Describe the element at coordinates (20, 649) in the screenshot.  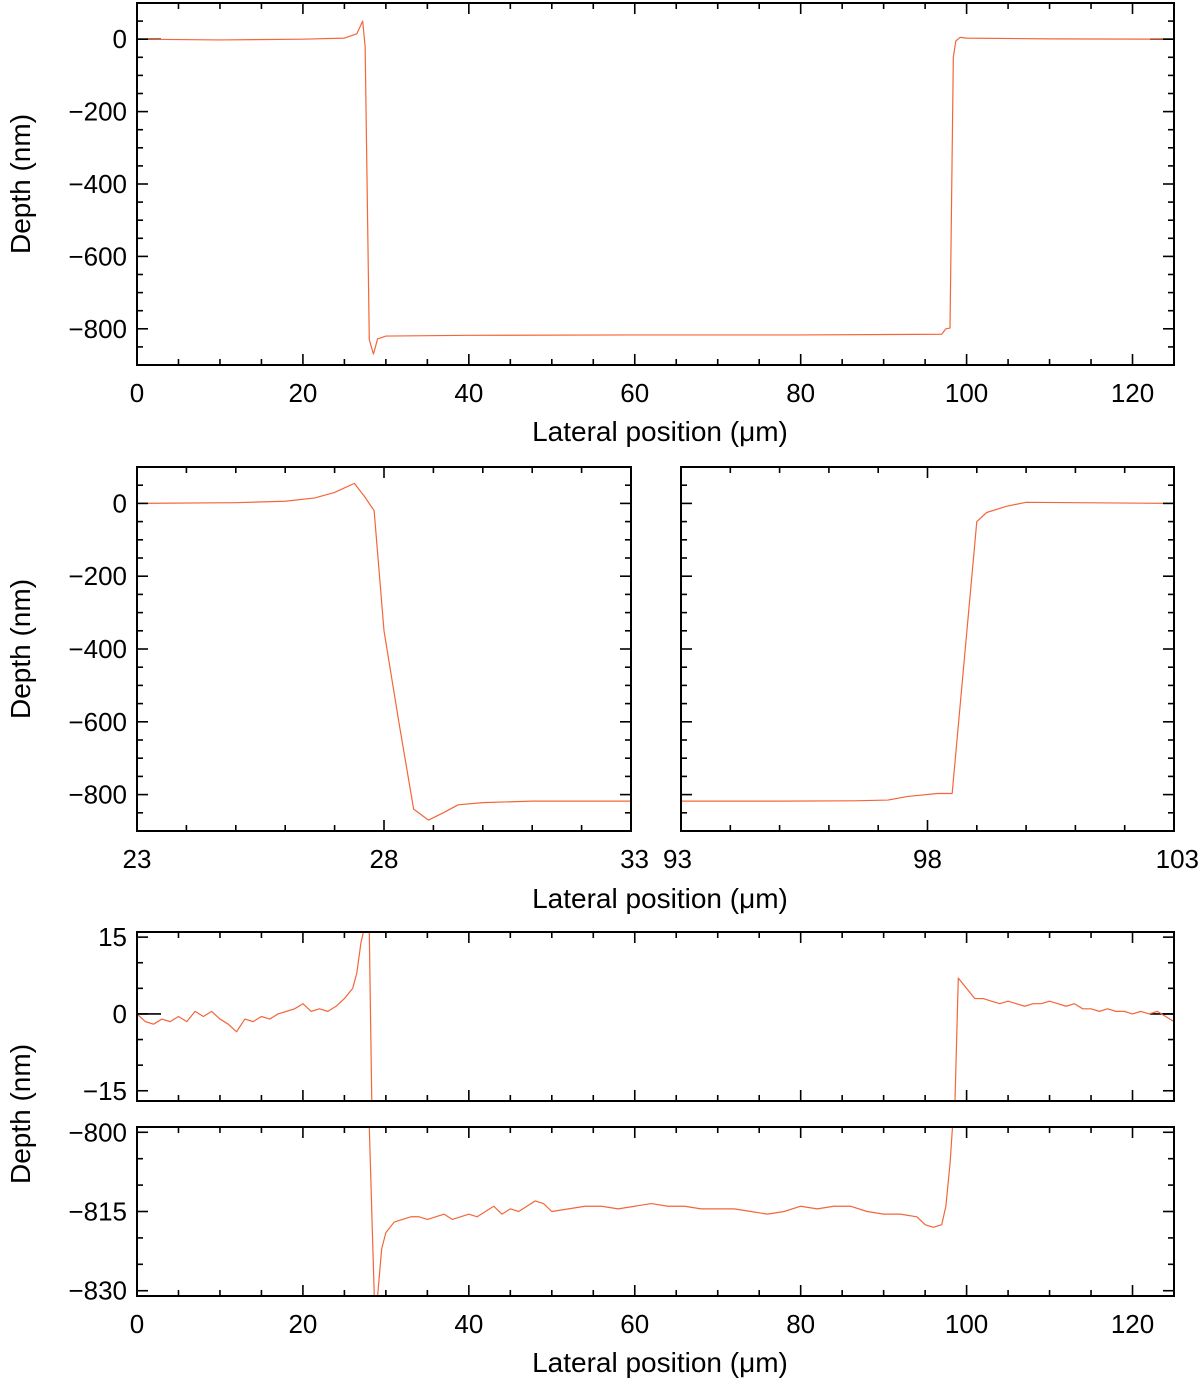
I see `middle-left-y-axis-title: Depth (nm)` at that location.